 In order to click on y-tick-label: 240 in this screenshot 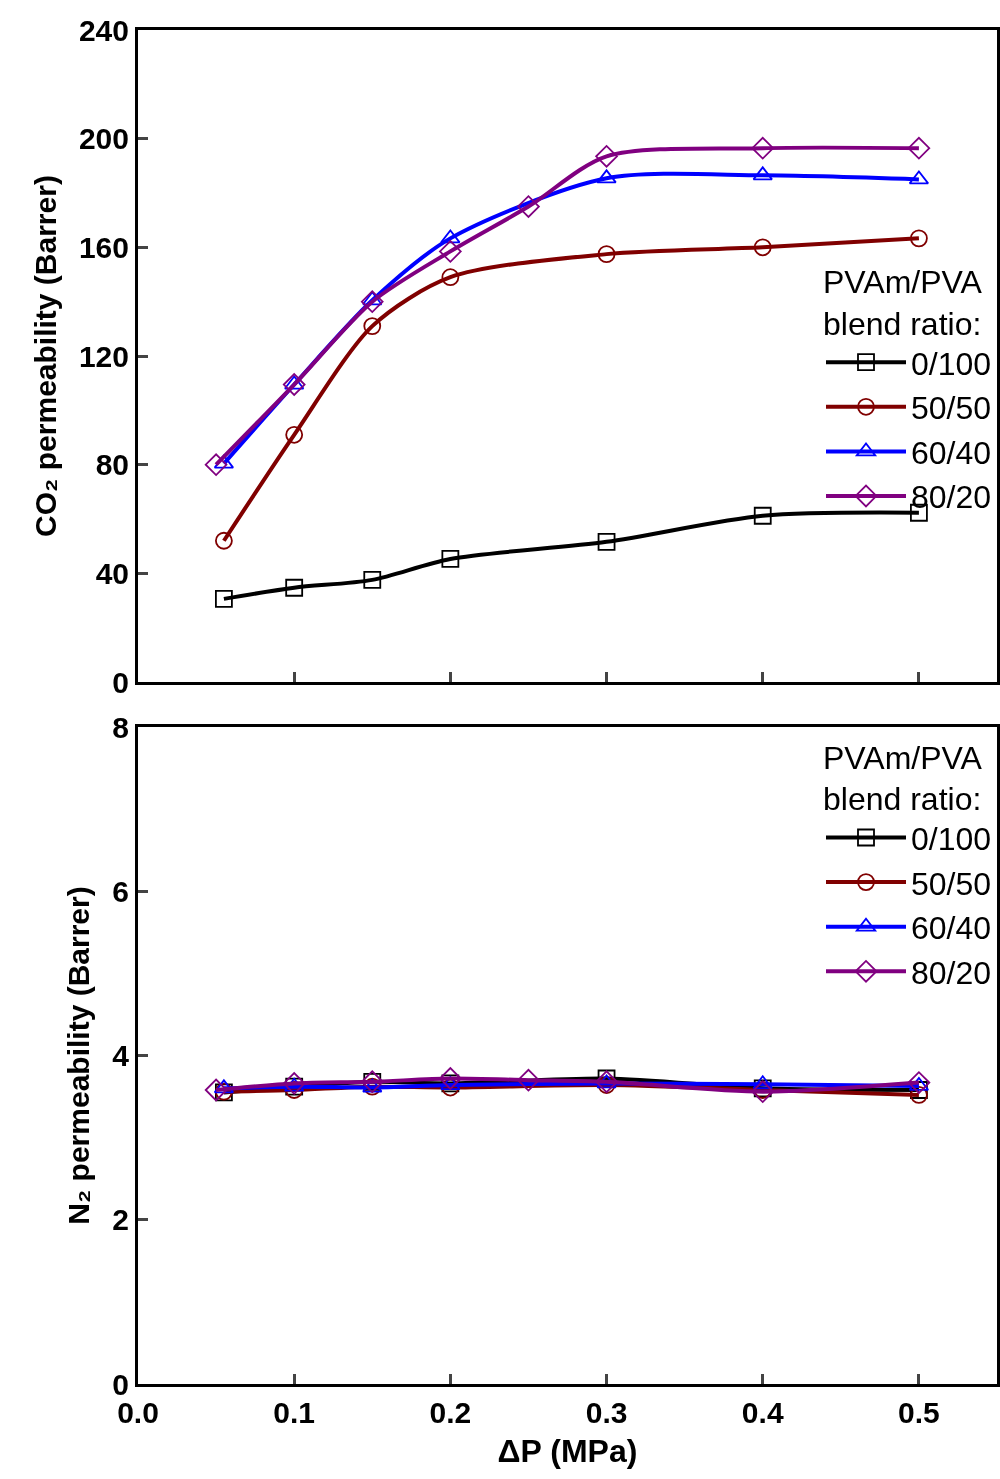, I will do `click(103, 30)`.